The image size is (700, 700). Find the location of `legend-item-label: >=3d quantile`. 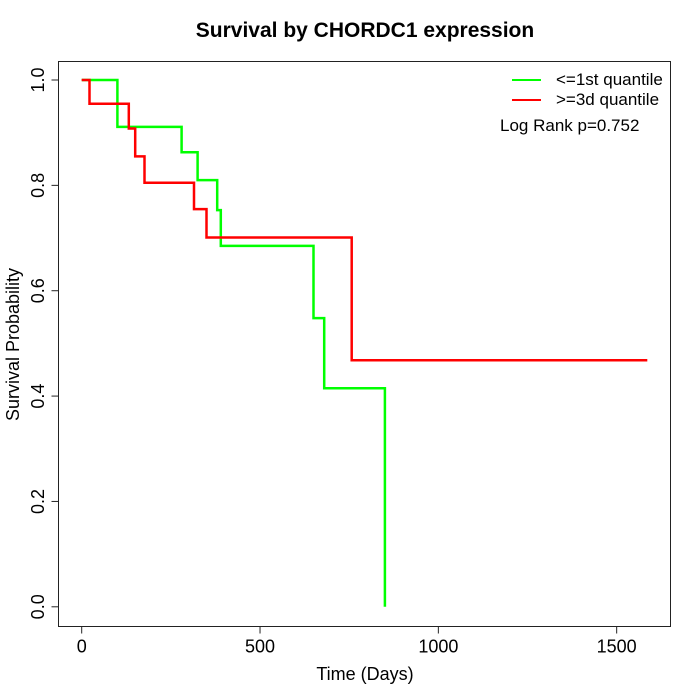

legend-item-label: >=3d quantile is located at coordinates (608, 99).